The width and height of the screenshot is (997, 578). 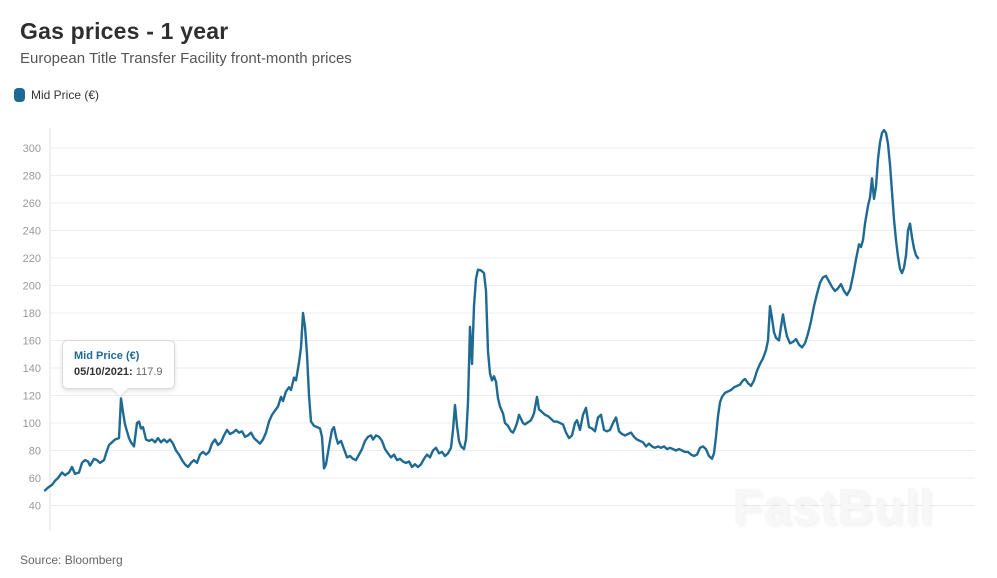 I want to click on tooltip-series-label: Mid Price (€), so click(x=107, y=356).